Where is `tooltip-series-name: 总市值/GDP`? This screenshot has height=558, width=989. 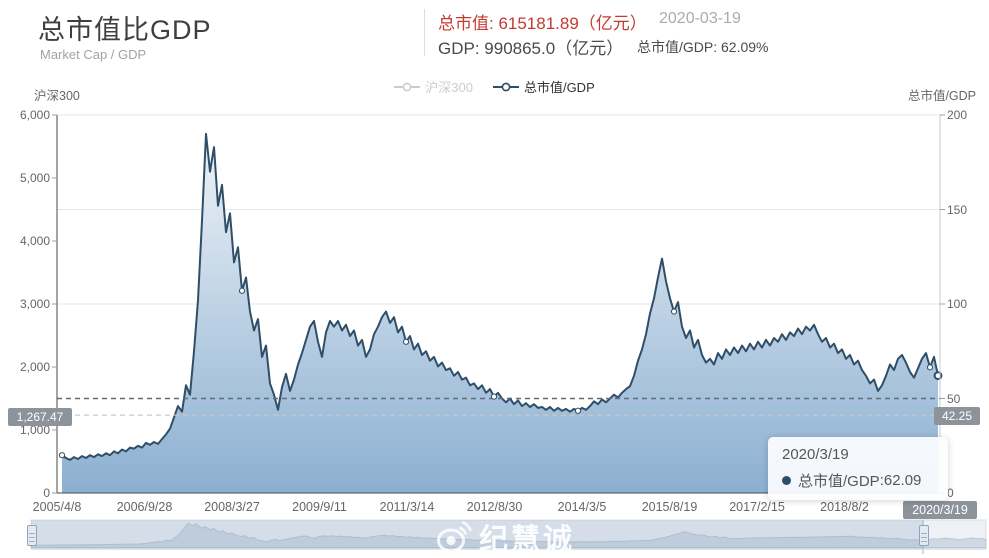 tooltip-series-name: 总市值/GDP is located at coordinates (839, 481).